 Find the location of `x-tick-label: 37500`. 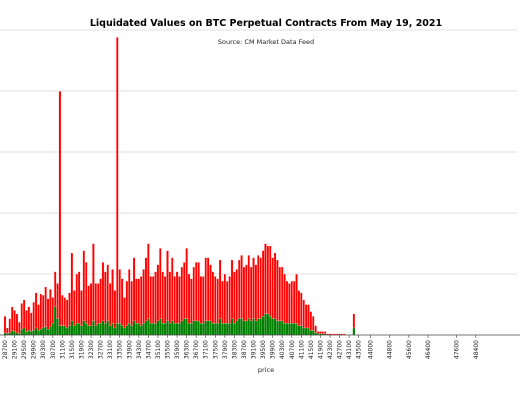

x-tick-label: 37500 is located at coordinates (215, 349).